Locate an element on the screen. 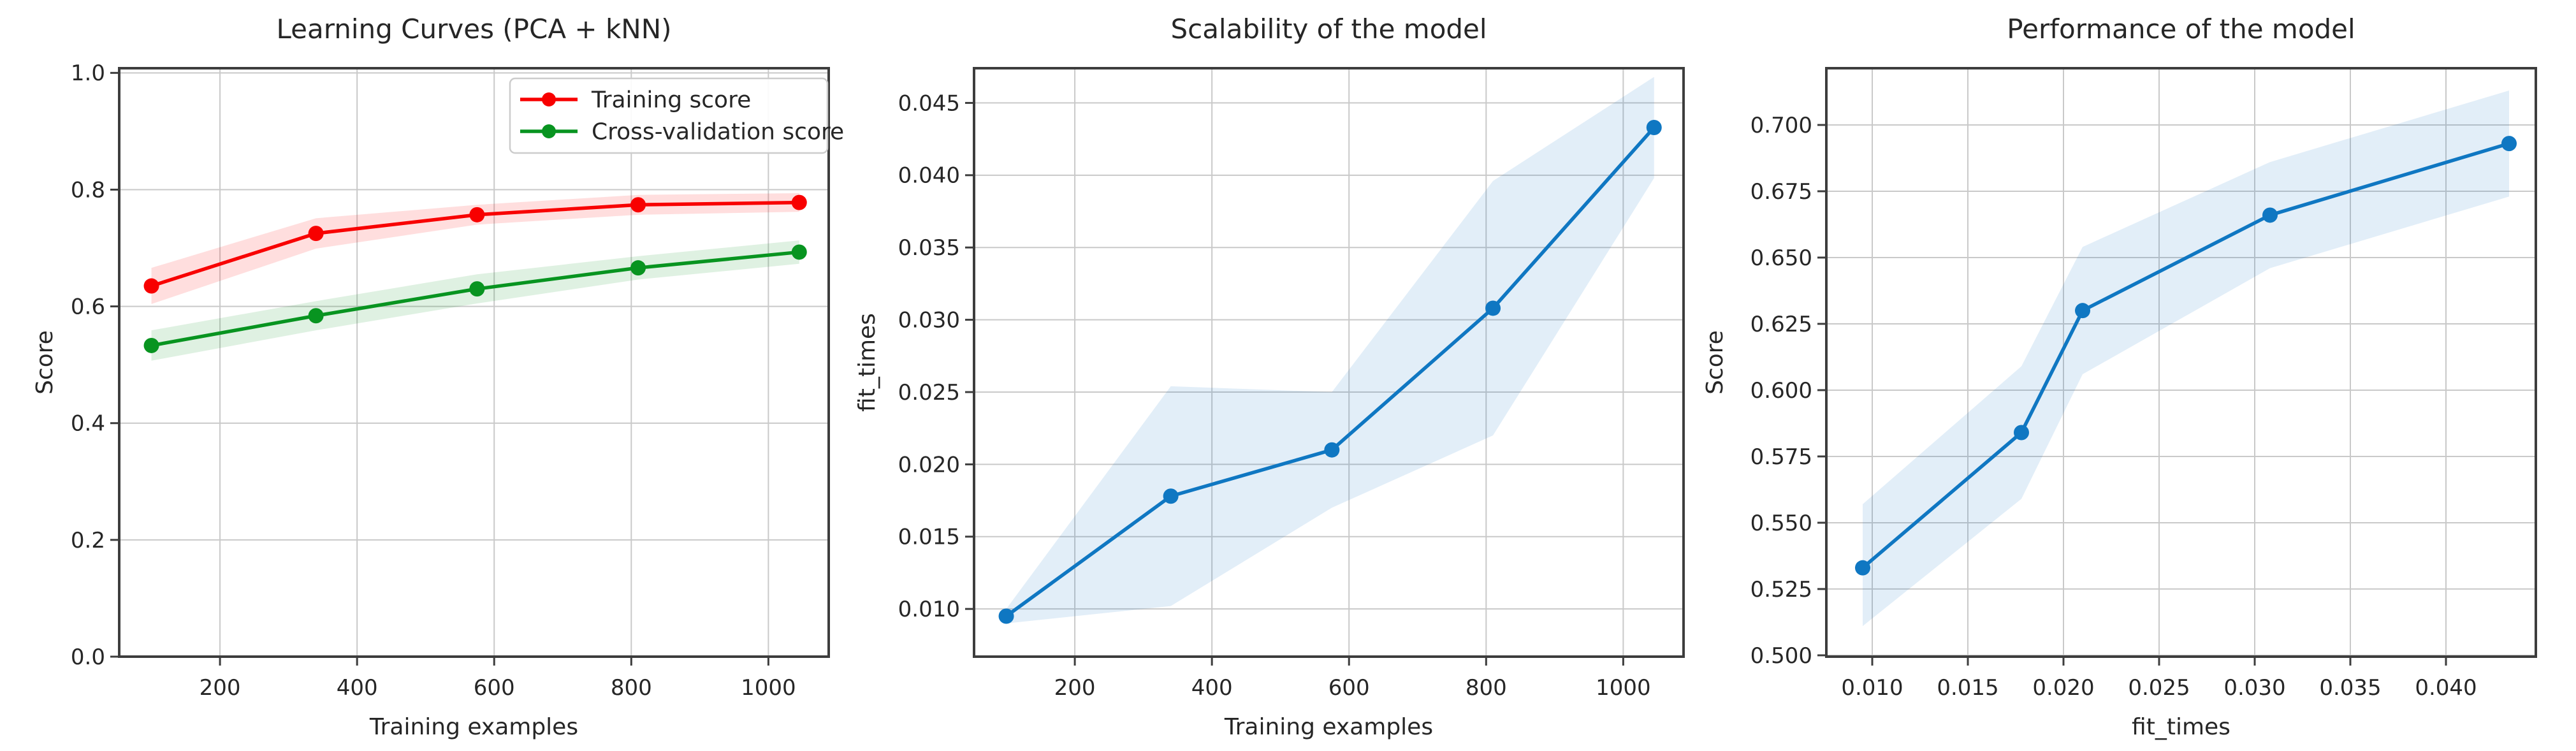 The image size is (2576, 751). y-tick-label: 0.700 is located at coordinates (1781, 125).